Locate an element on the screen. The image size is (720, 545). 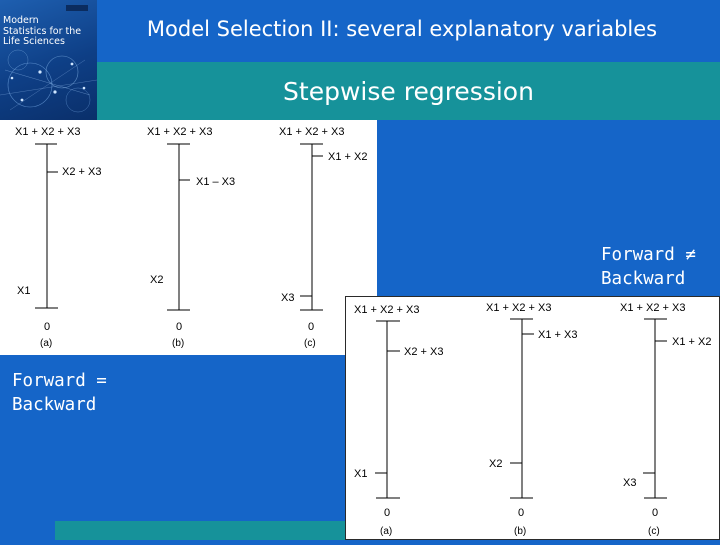
book-title-line: Life Sciences is located at coordinates (34, 41).